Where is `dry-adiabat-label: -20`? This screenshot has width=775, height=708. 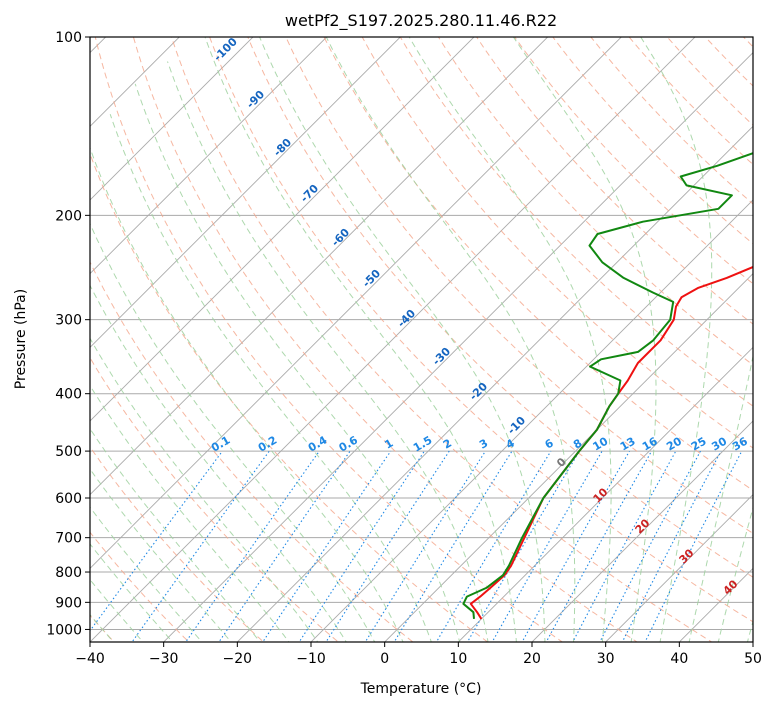 dry-adiabat-label: -20 is located at coordinates (478, 391).